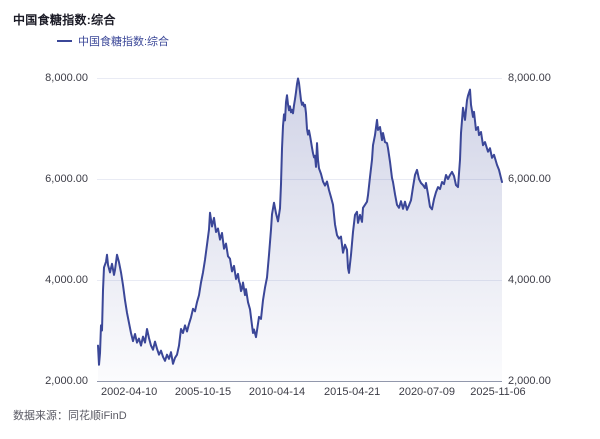  Describe the element at coordinates (129, 392) in the screenshot. I see `x-axis-label: 2002-04-10` at that location.